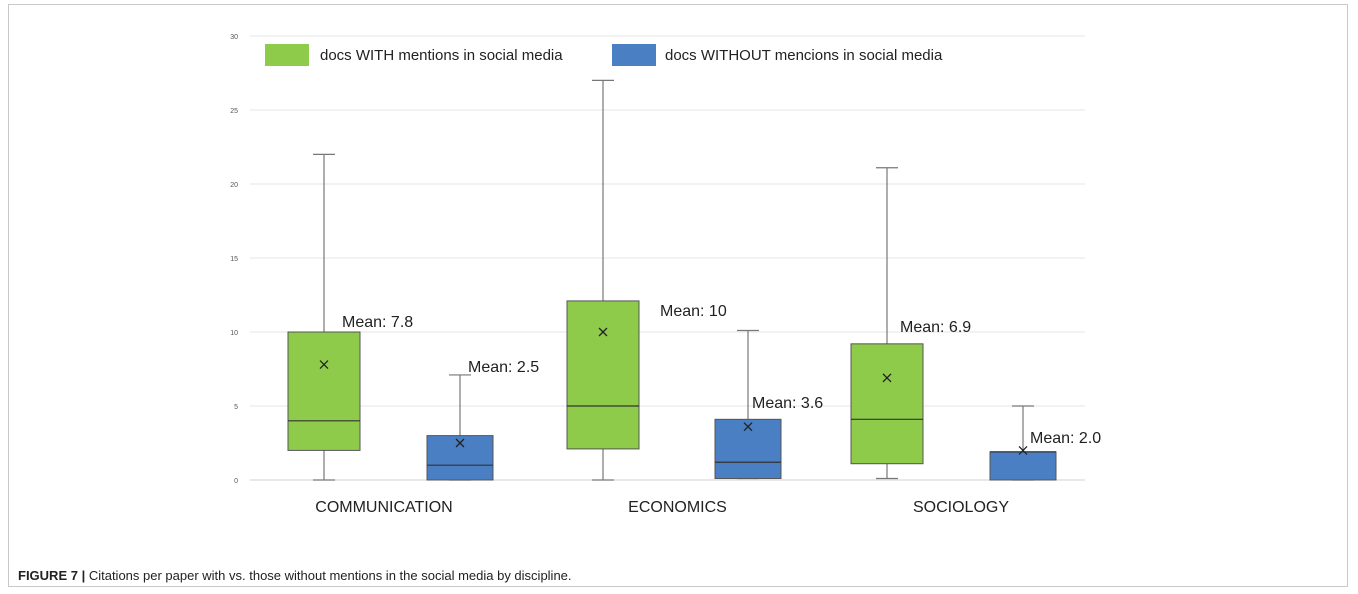 This screenshot has width=1358, height=594. I want to click on legend-label: docs WITHOUT mencions in social media, so click(804, 55).